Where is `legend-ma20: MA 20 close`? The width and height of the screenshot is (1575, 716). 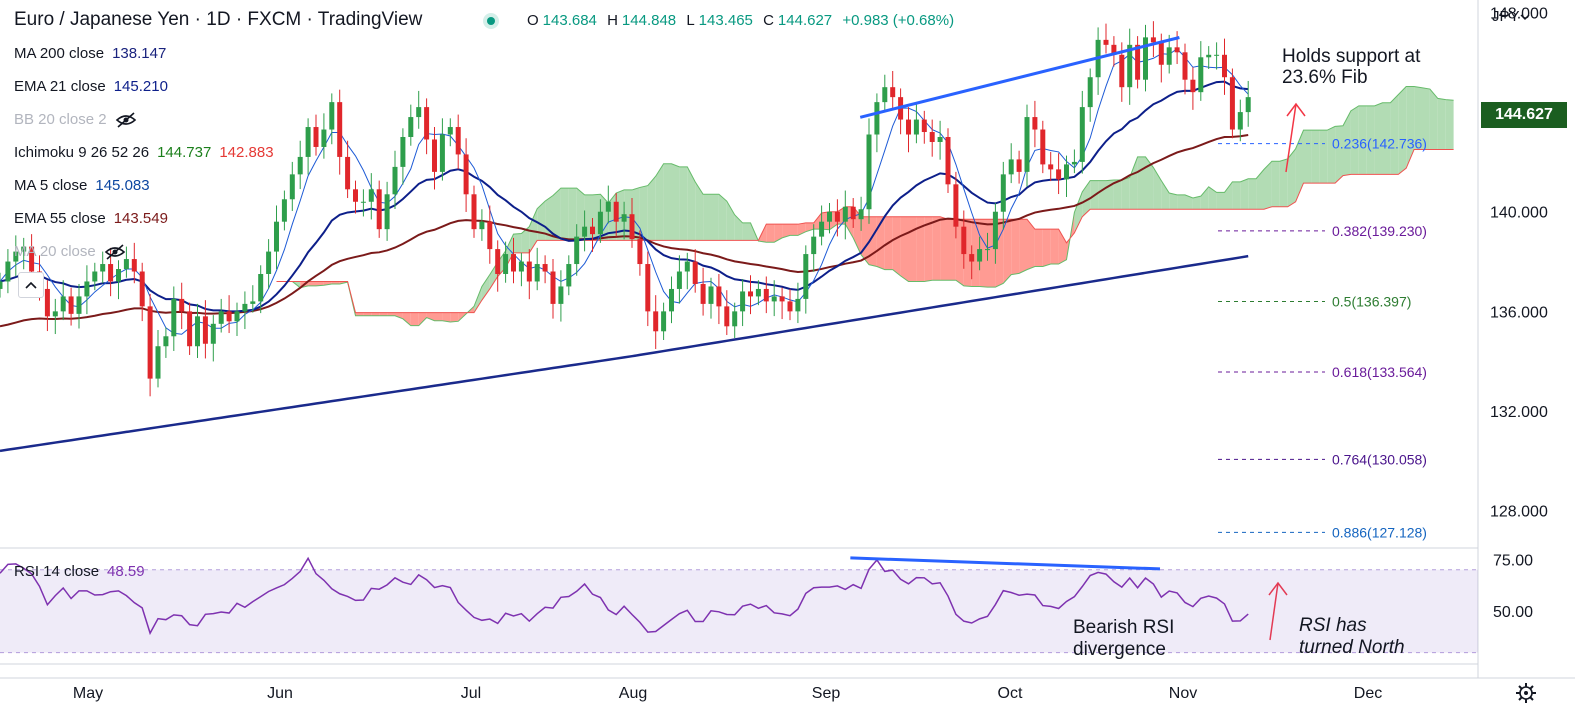 legend-ma20: MA 20 close is located at coordinates (70, 252).